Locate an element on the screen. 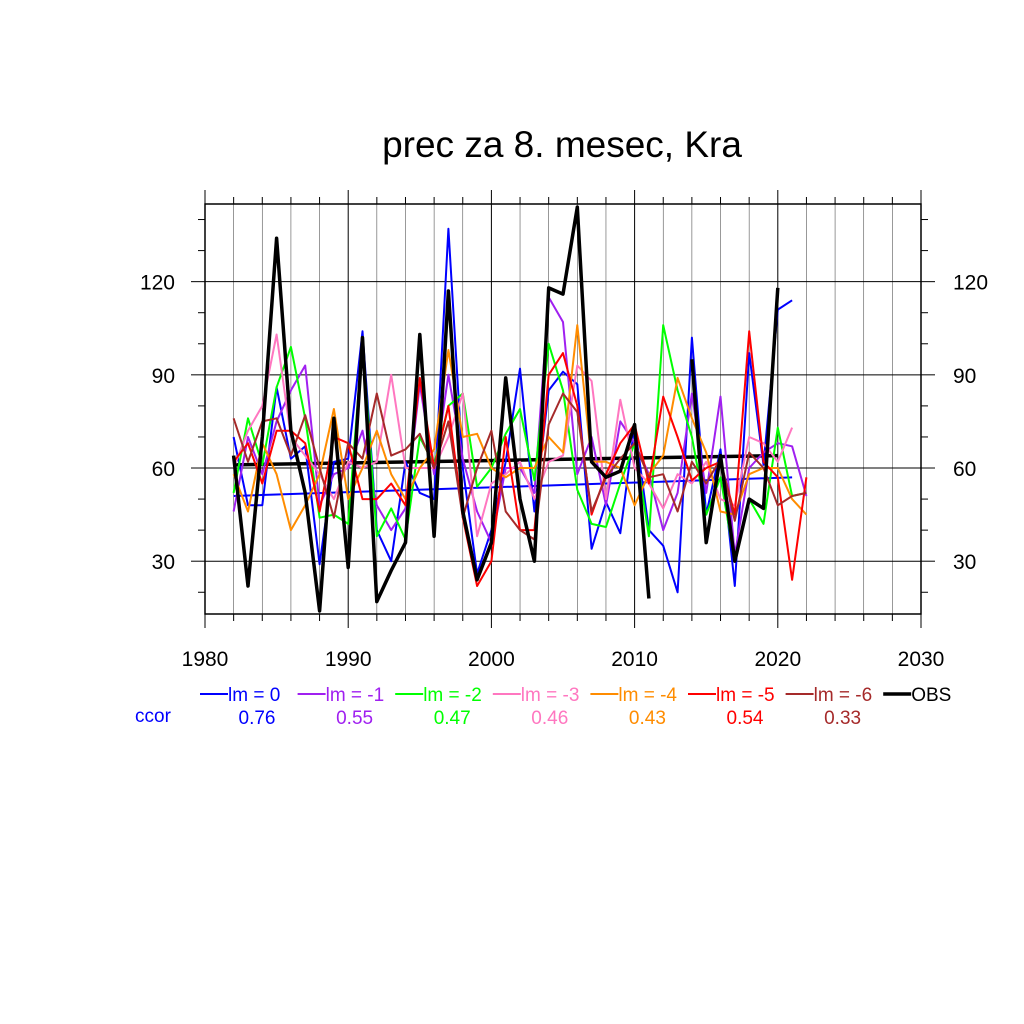  legend-ccor-value: 0.54 is located at coordinates (745, 718).